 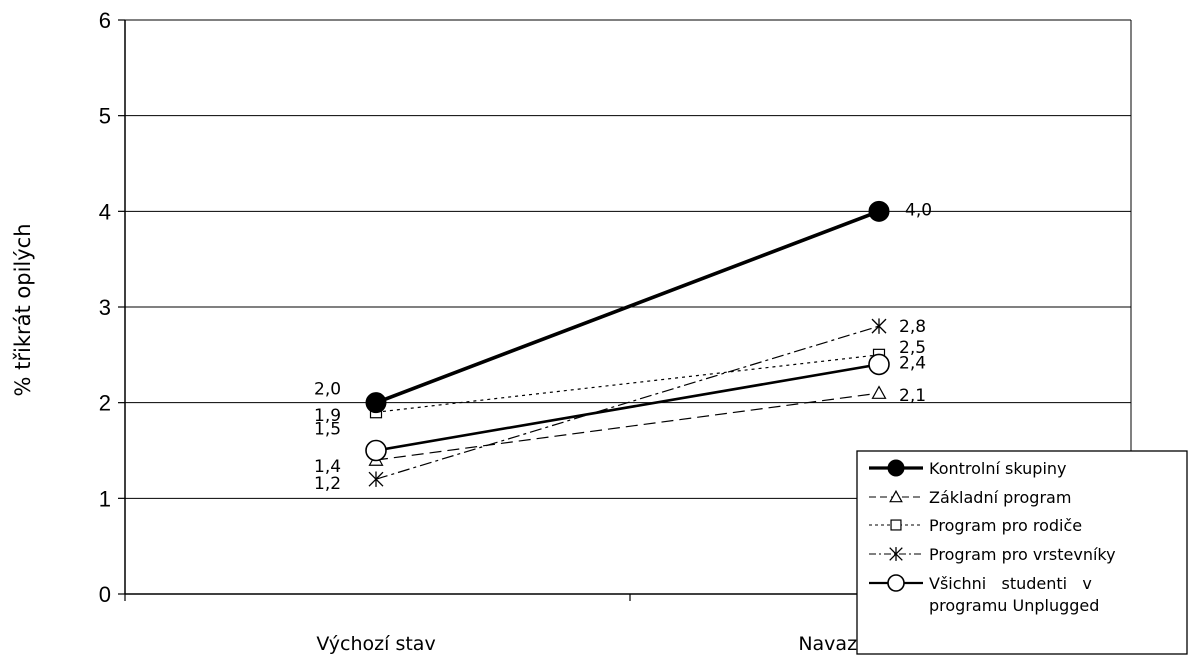 What do you see at coordinates (984, 594) in the screenshot?
I see `legend-item: Všichni studenti v programu Unplugged` at bounding box center [984, 594].